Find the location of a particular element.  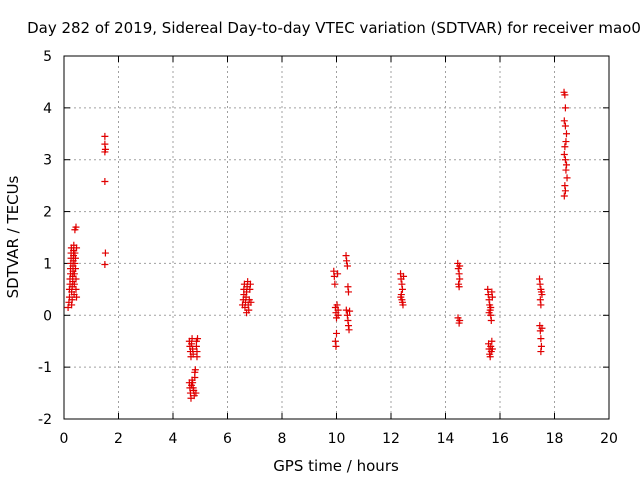

x-tick-label: 12 is located at coordinates (391, 439).